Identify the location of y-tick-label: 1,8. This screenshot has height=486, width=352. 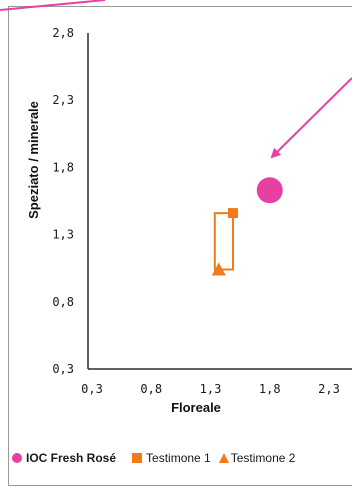
(63, 167).